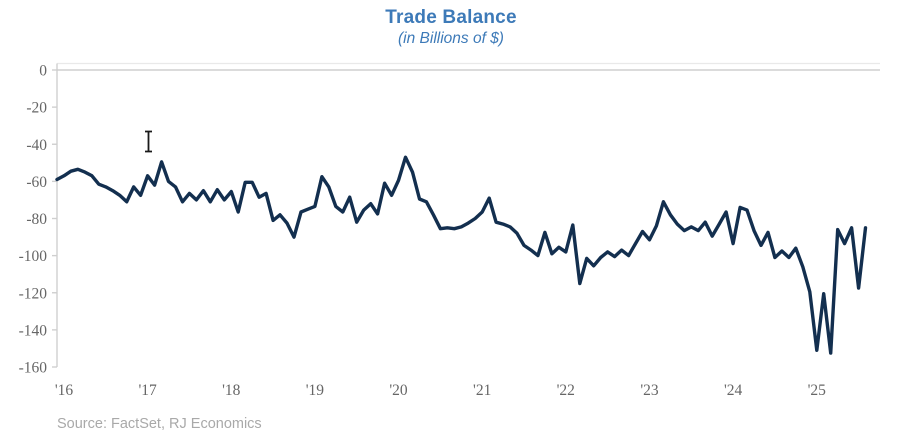  I want to click on chart-subtitle: (in Billions of $), so click(451, 38).